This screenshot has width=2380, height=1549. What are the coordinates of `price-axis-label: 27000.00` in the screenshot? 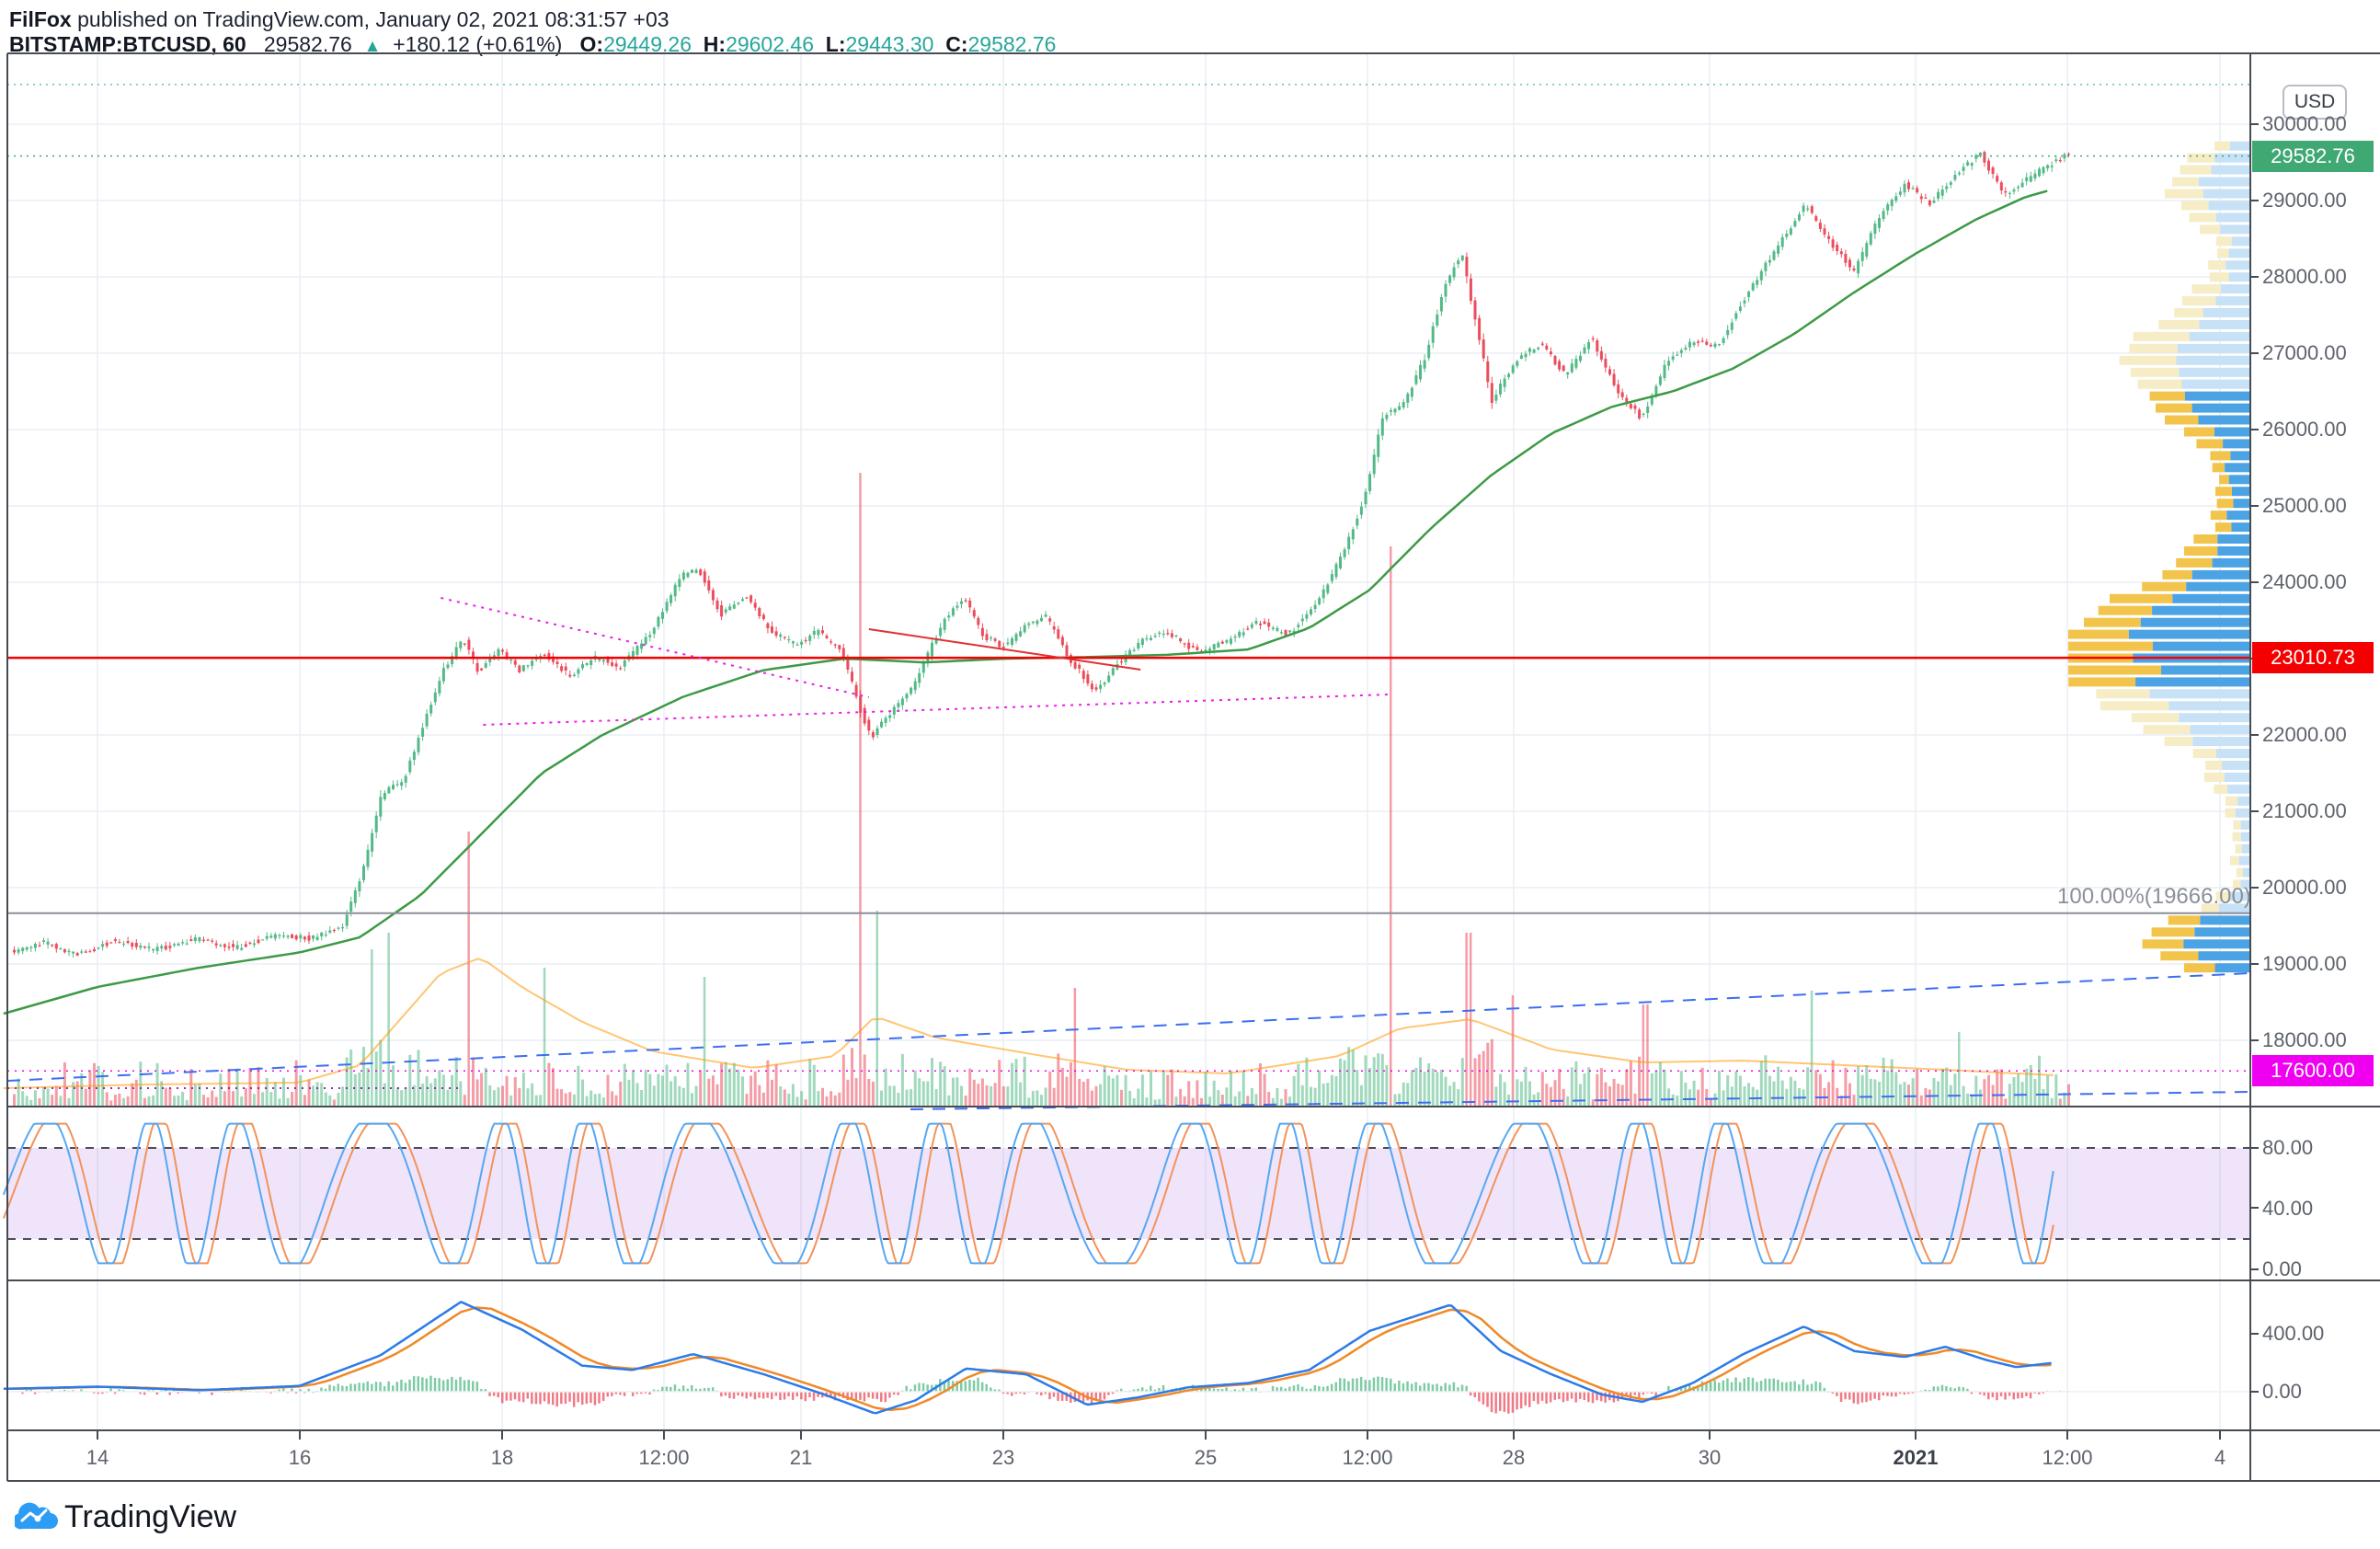 It's located at (2304, 353).